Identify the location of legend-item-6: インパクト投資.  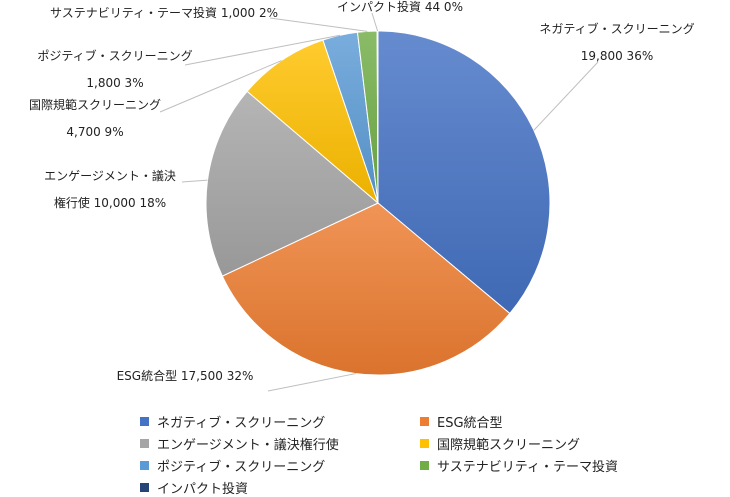
(280, 487).